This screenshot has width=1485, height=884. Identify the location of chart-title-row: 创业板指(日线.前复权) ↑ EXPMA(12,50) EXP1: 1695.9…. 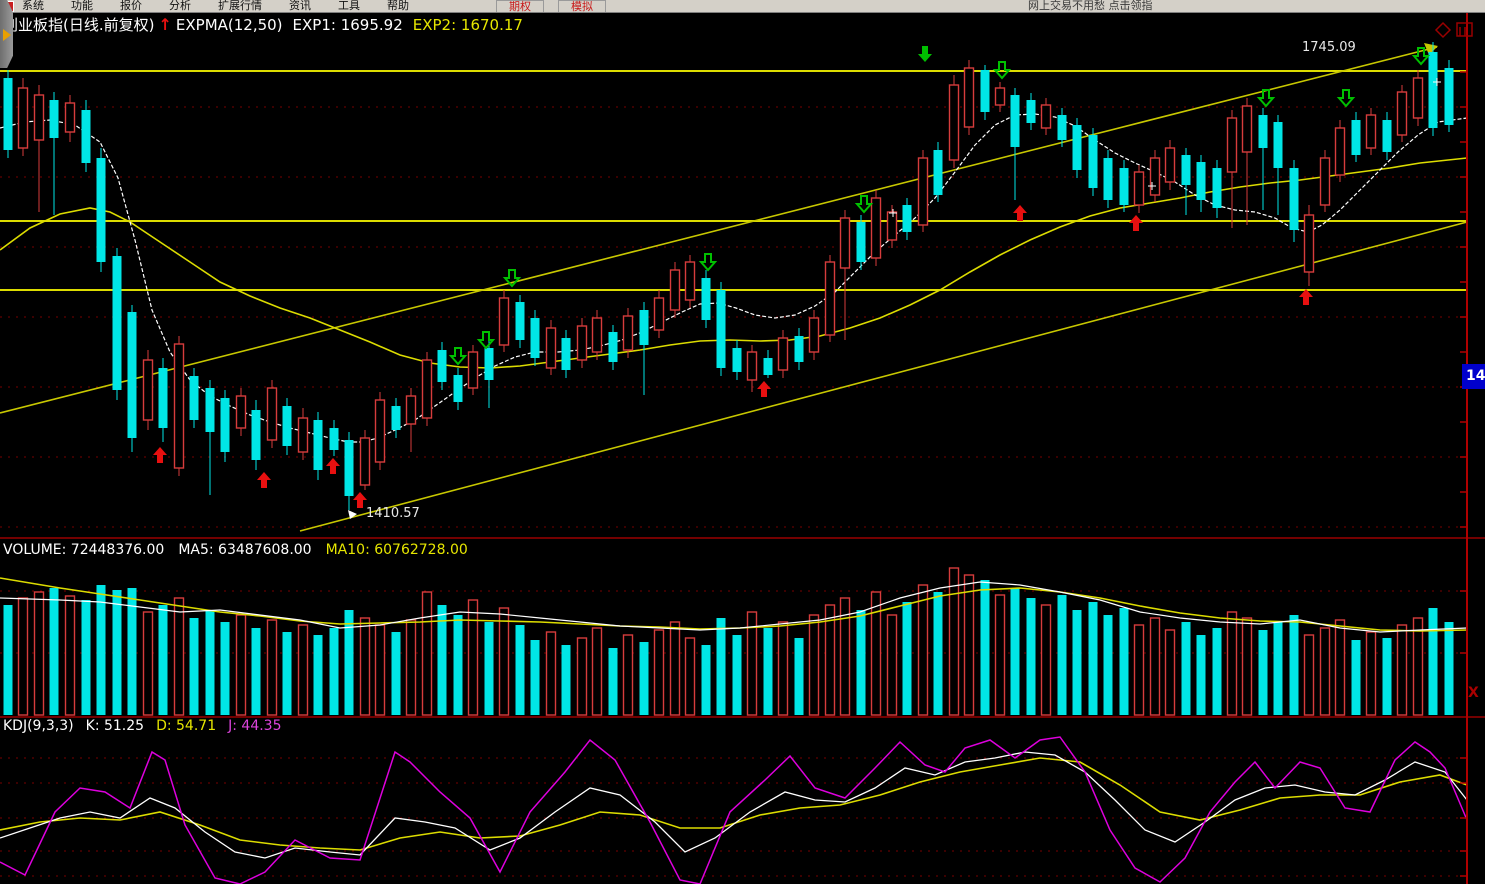
(263, 24).